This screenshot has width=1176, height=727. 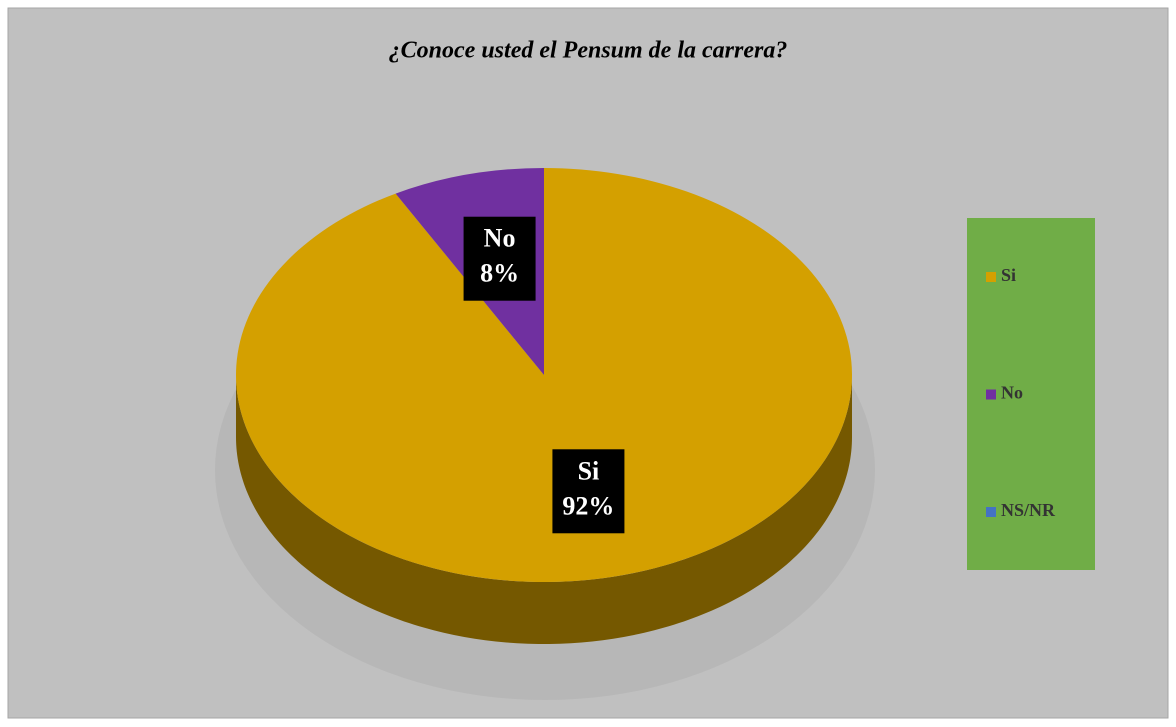 What do you see at coordinates (1008, 275) in the screenshot?
I see `legend-label: Si` at bounding box center [1008, 275].